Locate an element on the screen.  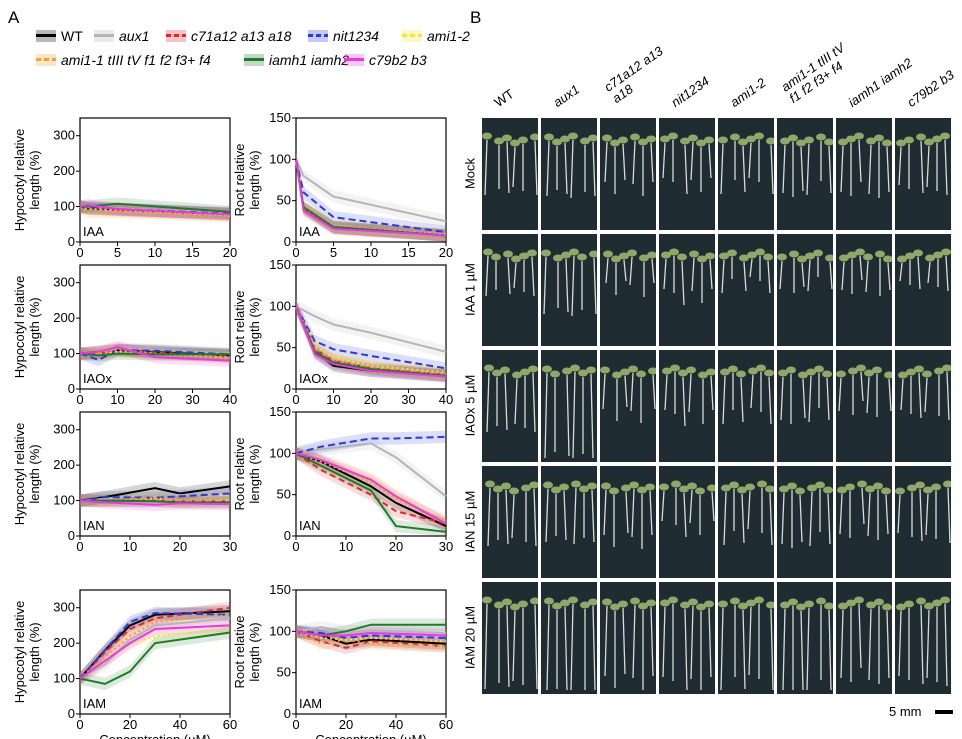
legend-item: c71a12 a13 a18 is located at coordinates (228, 36).